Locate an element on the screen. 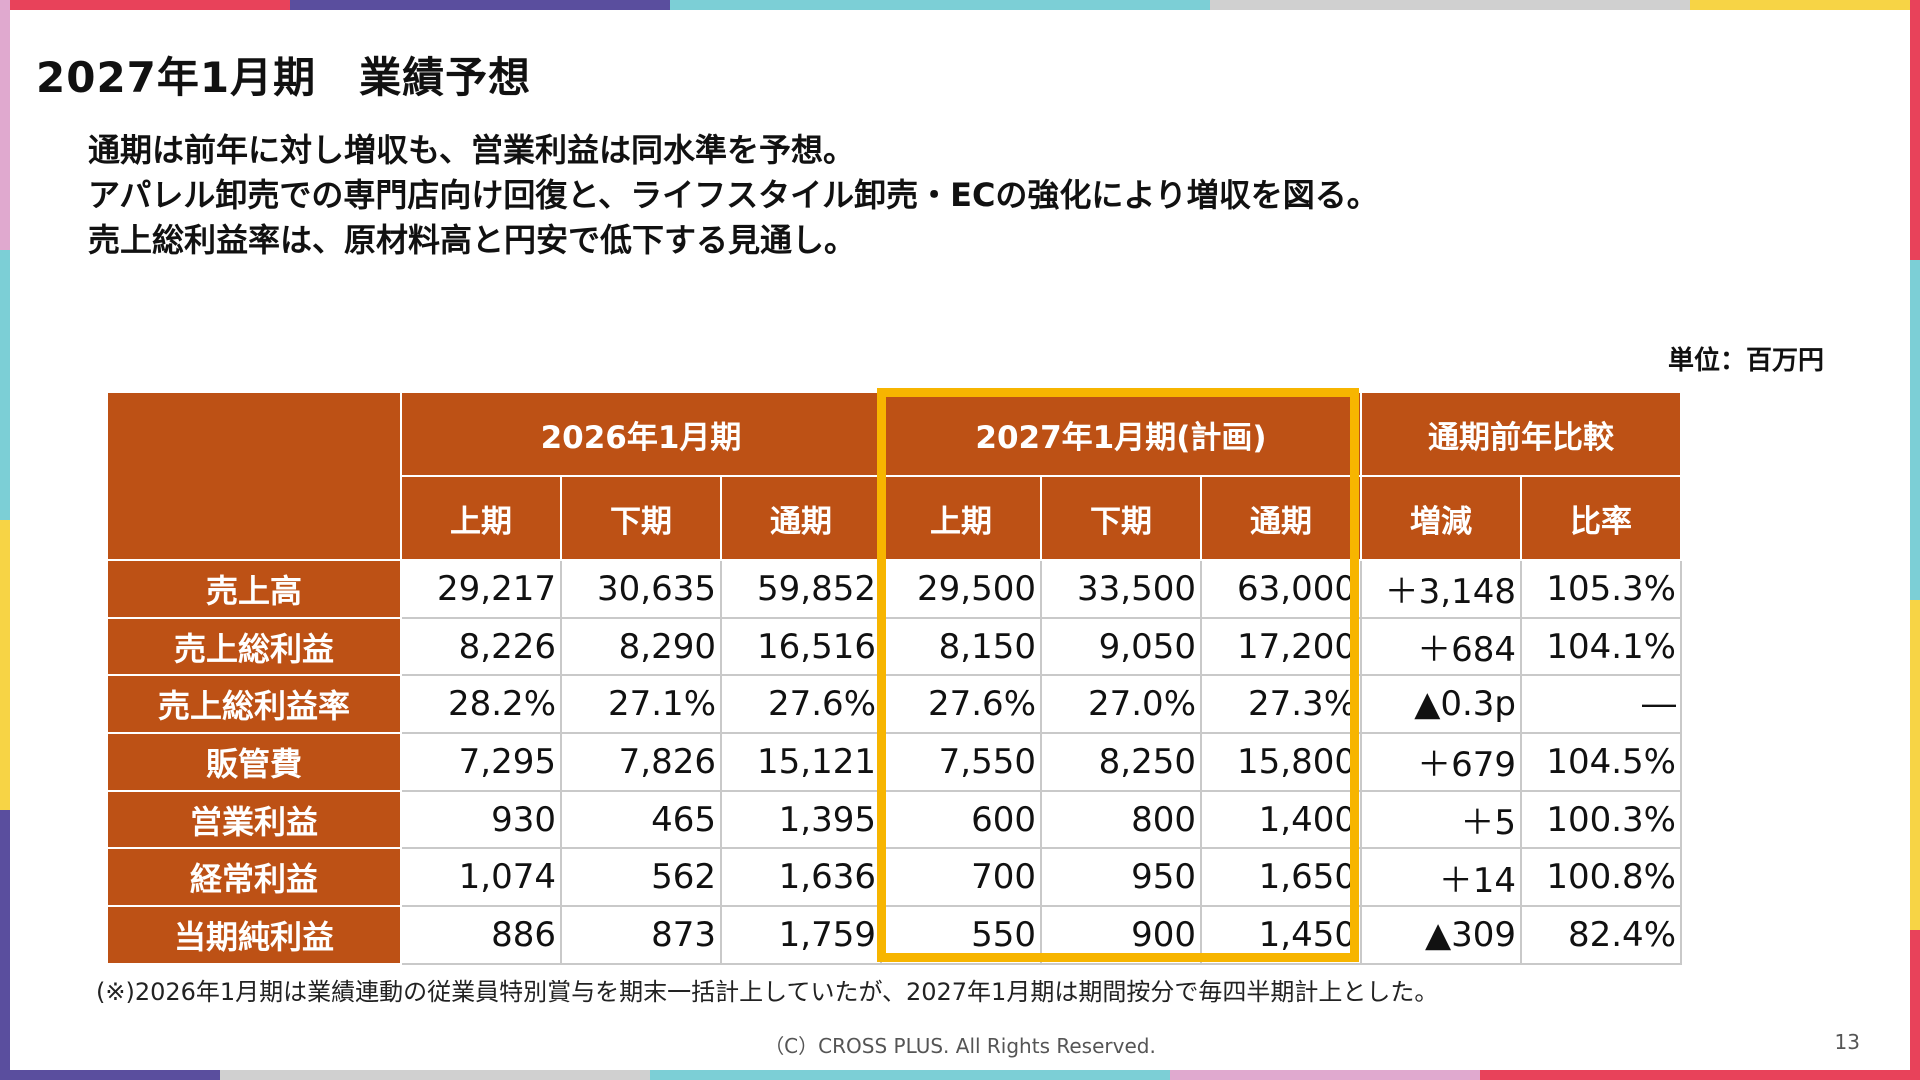 This screenshot has height=1080, width=1920. subheader-cell: 比率 is located at coordinates (1601, 518).